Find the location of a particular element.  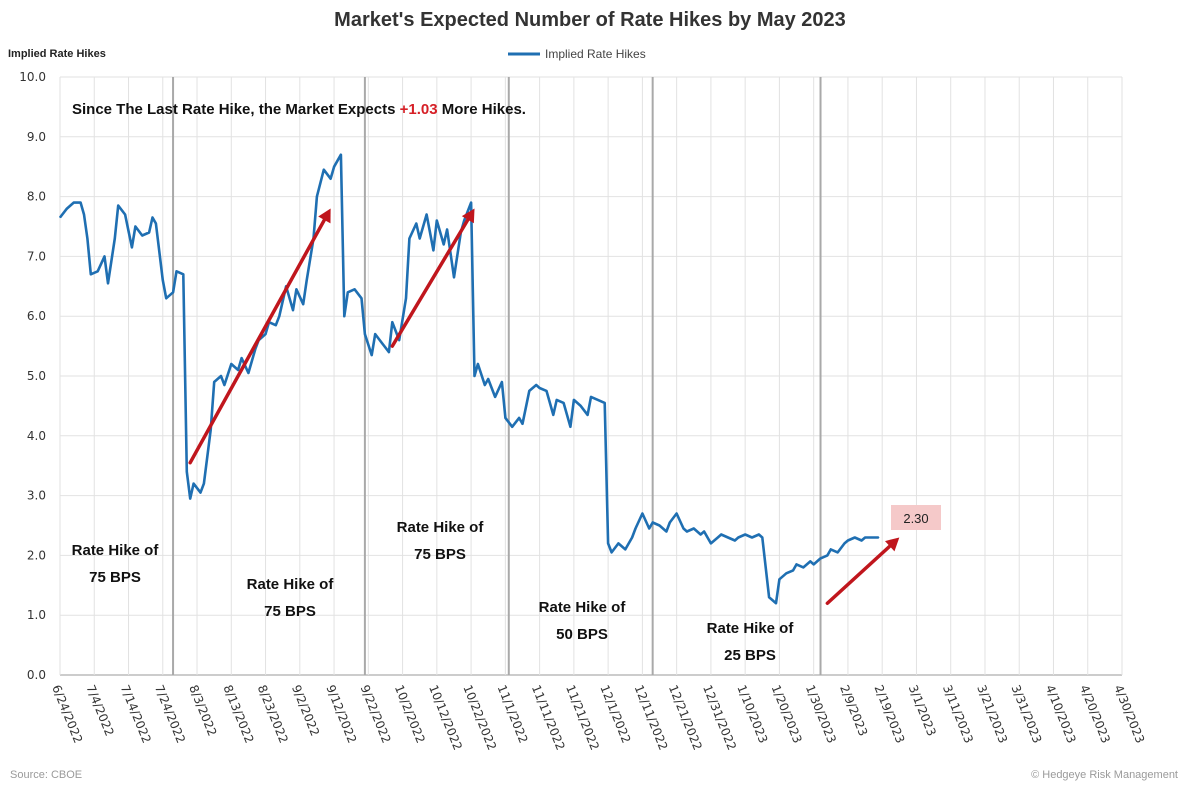

y-tick-label: 1.0 is located at coordinates (36, 615).